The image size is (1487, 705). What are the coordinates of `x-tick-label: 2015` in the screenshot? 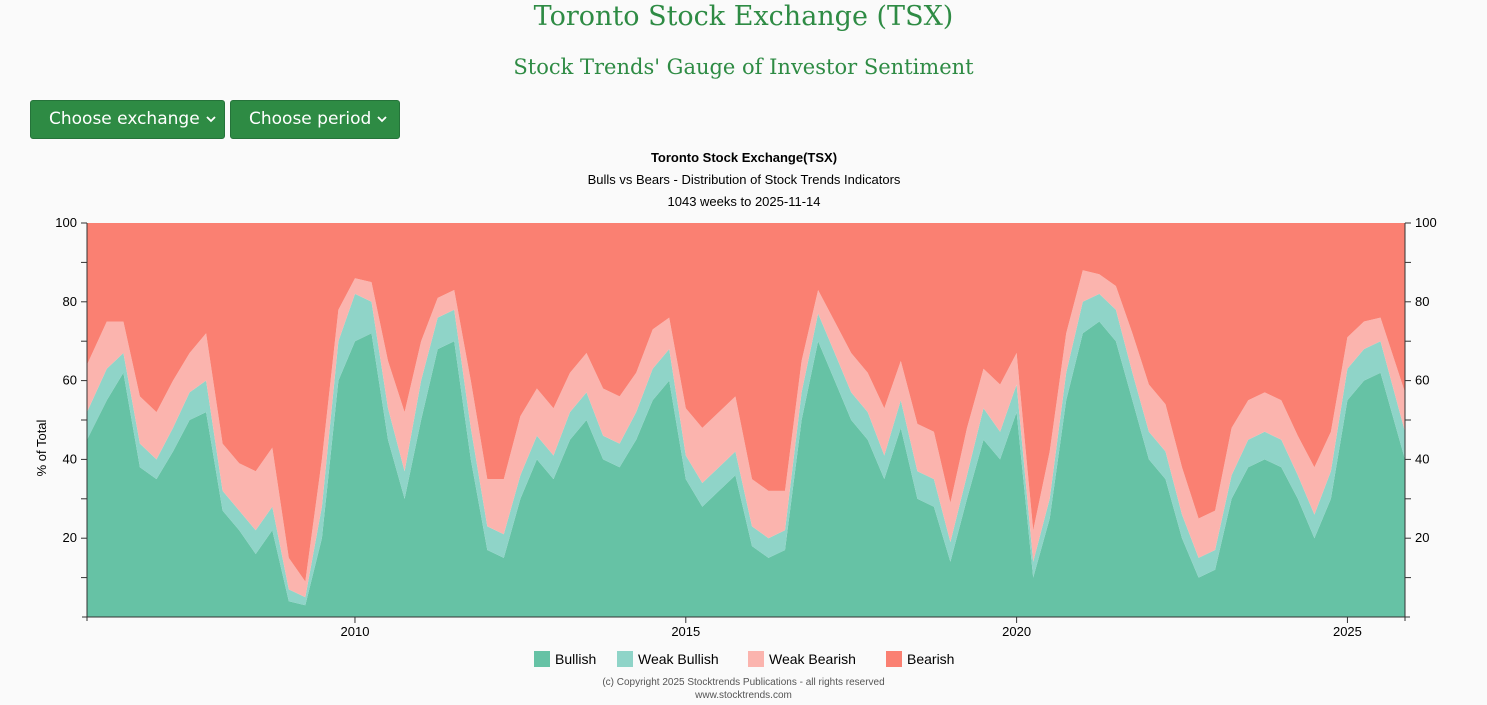 It's located at (685, 631).